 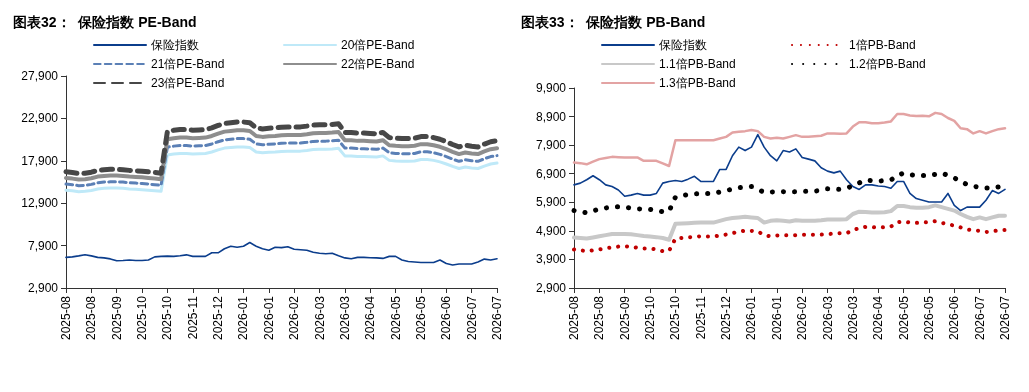 What do you see at coordinates (551, 202) in the screenshot?
I see `y-tick-label: 5,900` at bounding box center [551, 202].